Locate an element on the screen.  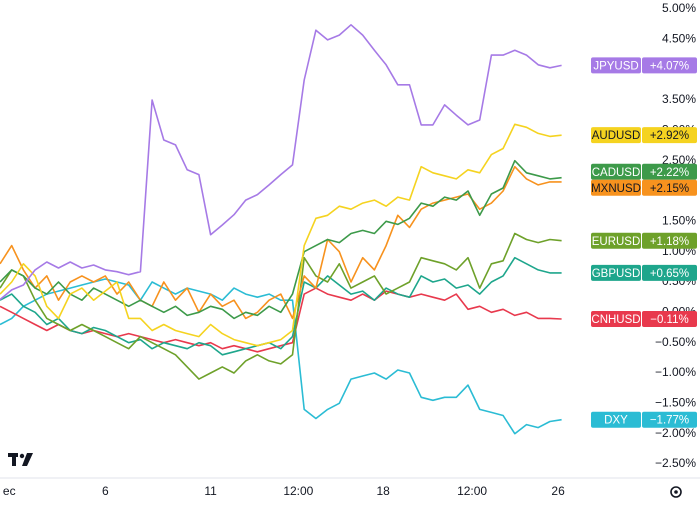
x-tick-label: 18 is located at coordinates (383, 491).